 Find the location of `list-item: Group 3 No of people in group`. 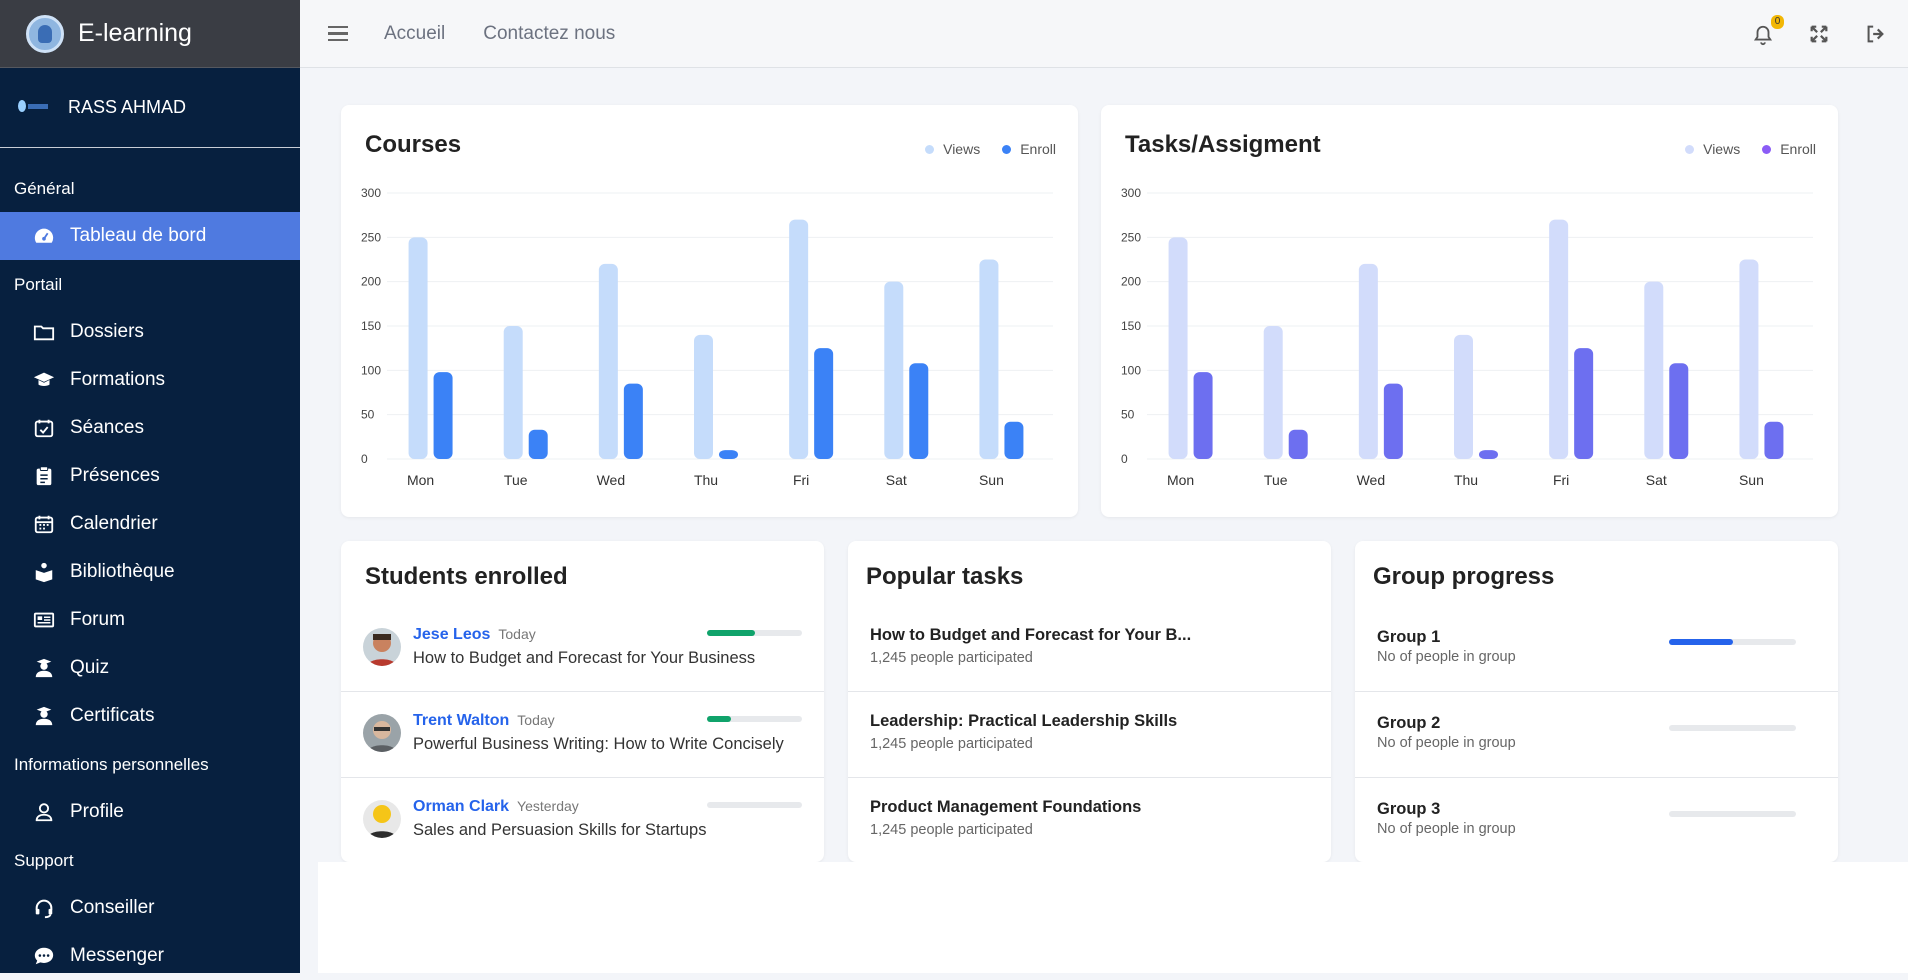

list-item: Group 3 No of people in group is located at coordinates (1596, 820).